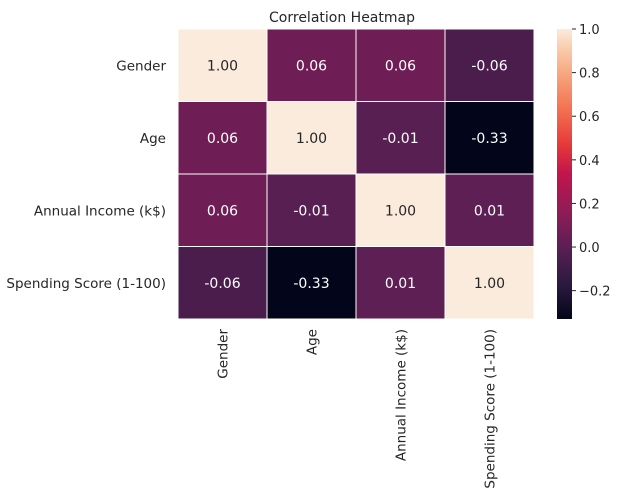  I want to click on colorbar-gradient, so click(564, 174).